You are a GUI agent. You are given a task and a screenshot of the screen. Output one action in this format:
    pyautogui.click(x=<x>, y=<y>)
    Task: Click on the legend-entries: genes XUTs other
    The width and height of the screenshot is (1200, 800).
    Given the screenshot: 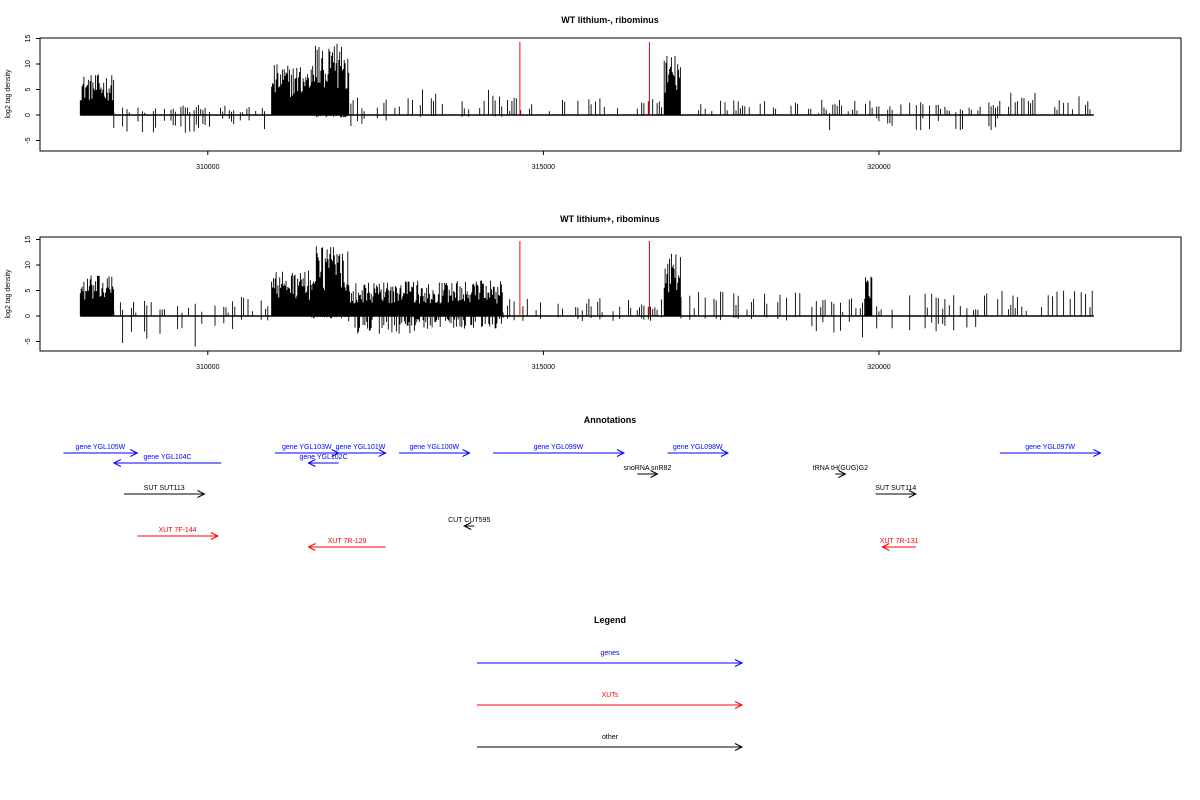 What is the action you would take?
    pyautogui.click(x=610, y=700)
    